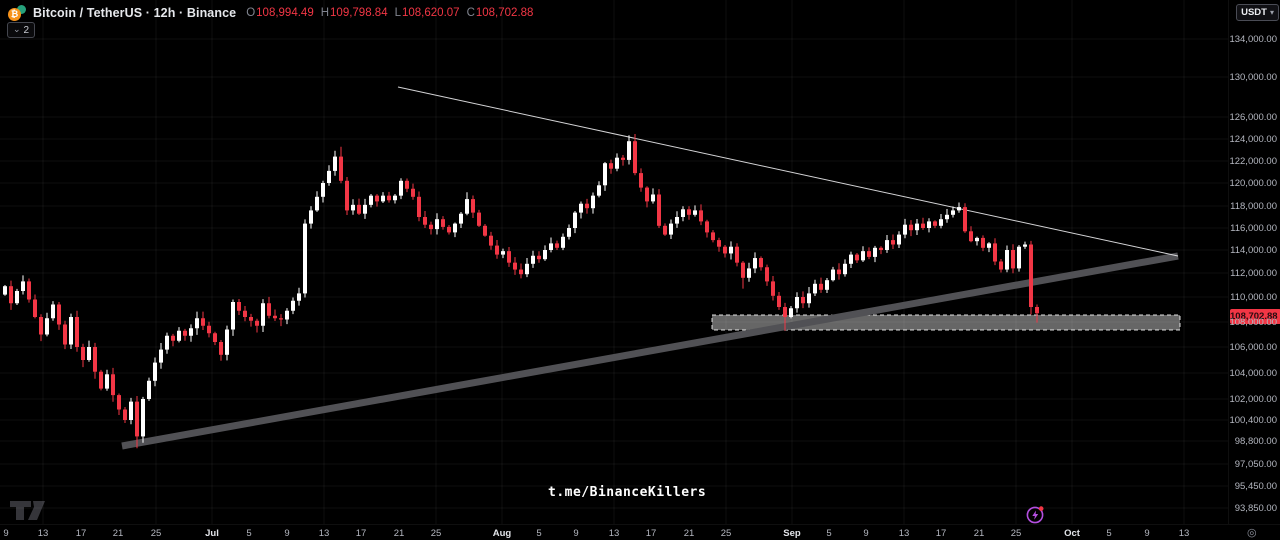 This screenshot has height=540, width=1280. I want to click on price-tick-label: 100,400.00, so click(1253, 420).